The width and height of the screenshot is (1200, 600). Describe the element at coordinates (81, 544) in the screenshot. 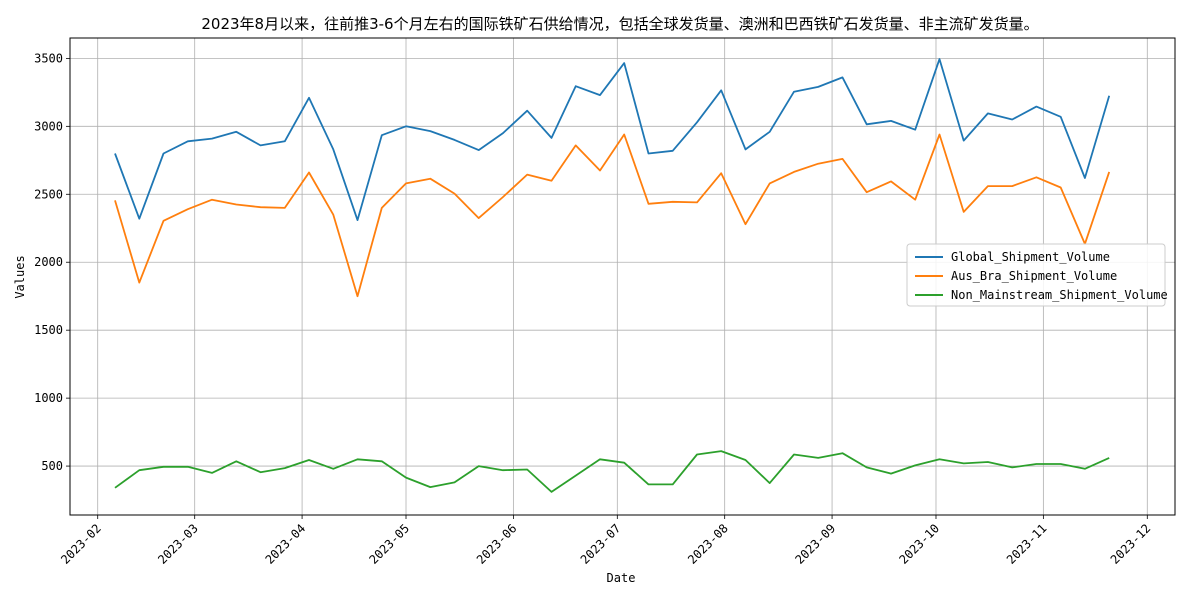

I see `x-tick-label: 2023-02` at that location.